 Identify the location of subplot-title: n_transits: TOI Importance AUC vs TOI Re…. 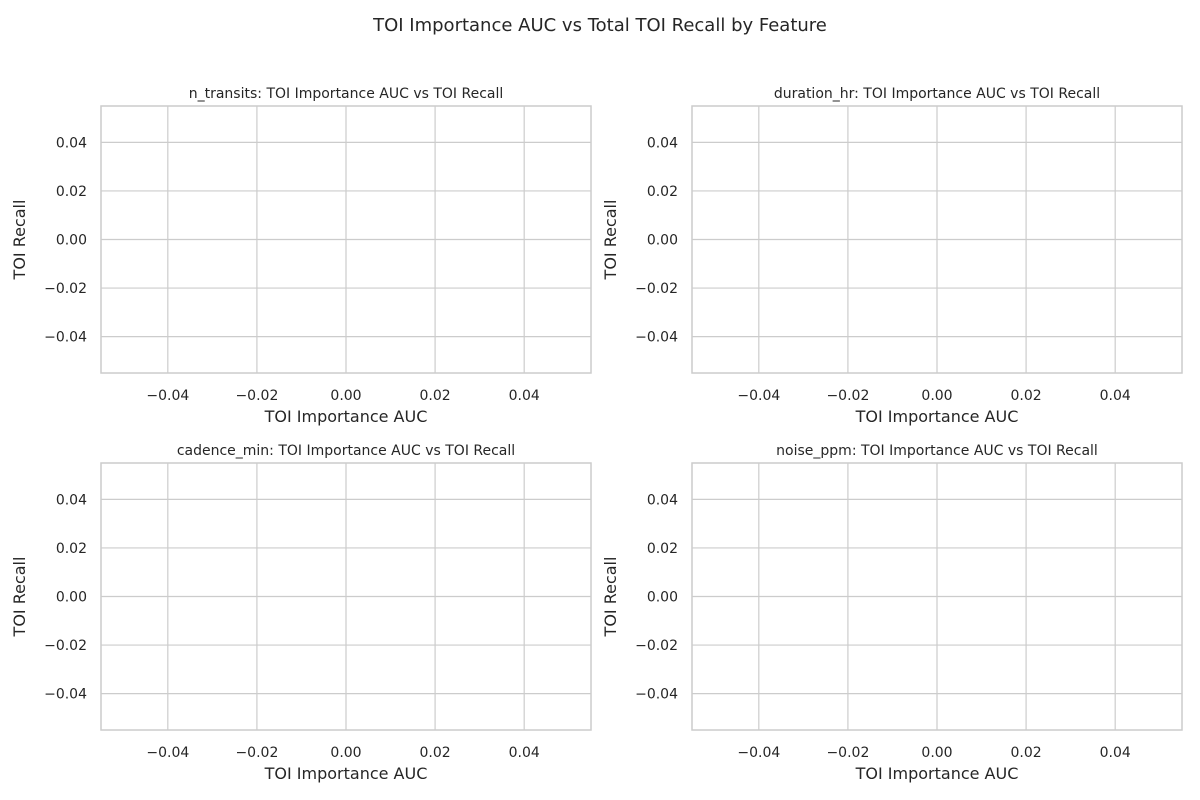
(346, 94).